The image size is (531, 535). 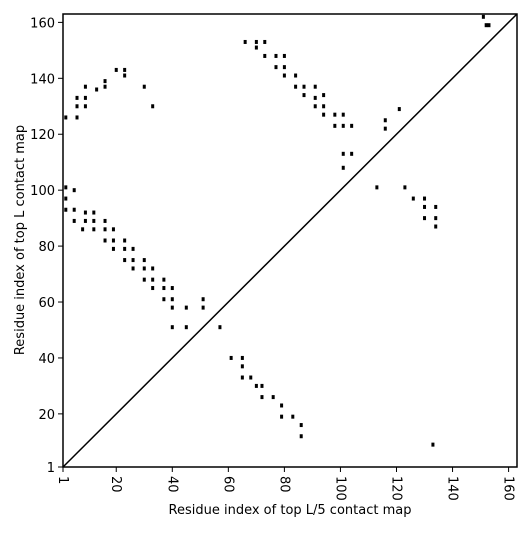 What do you see at coordinates (46, 303) in the screenshot?
I see `y-tick-label: 60` at bounding box center [46, 303].